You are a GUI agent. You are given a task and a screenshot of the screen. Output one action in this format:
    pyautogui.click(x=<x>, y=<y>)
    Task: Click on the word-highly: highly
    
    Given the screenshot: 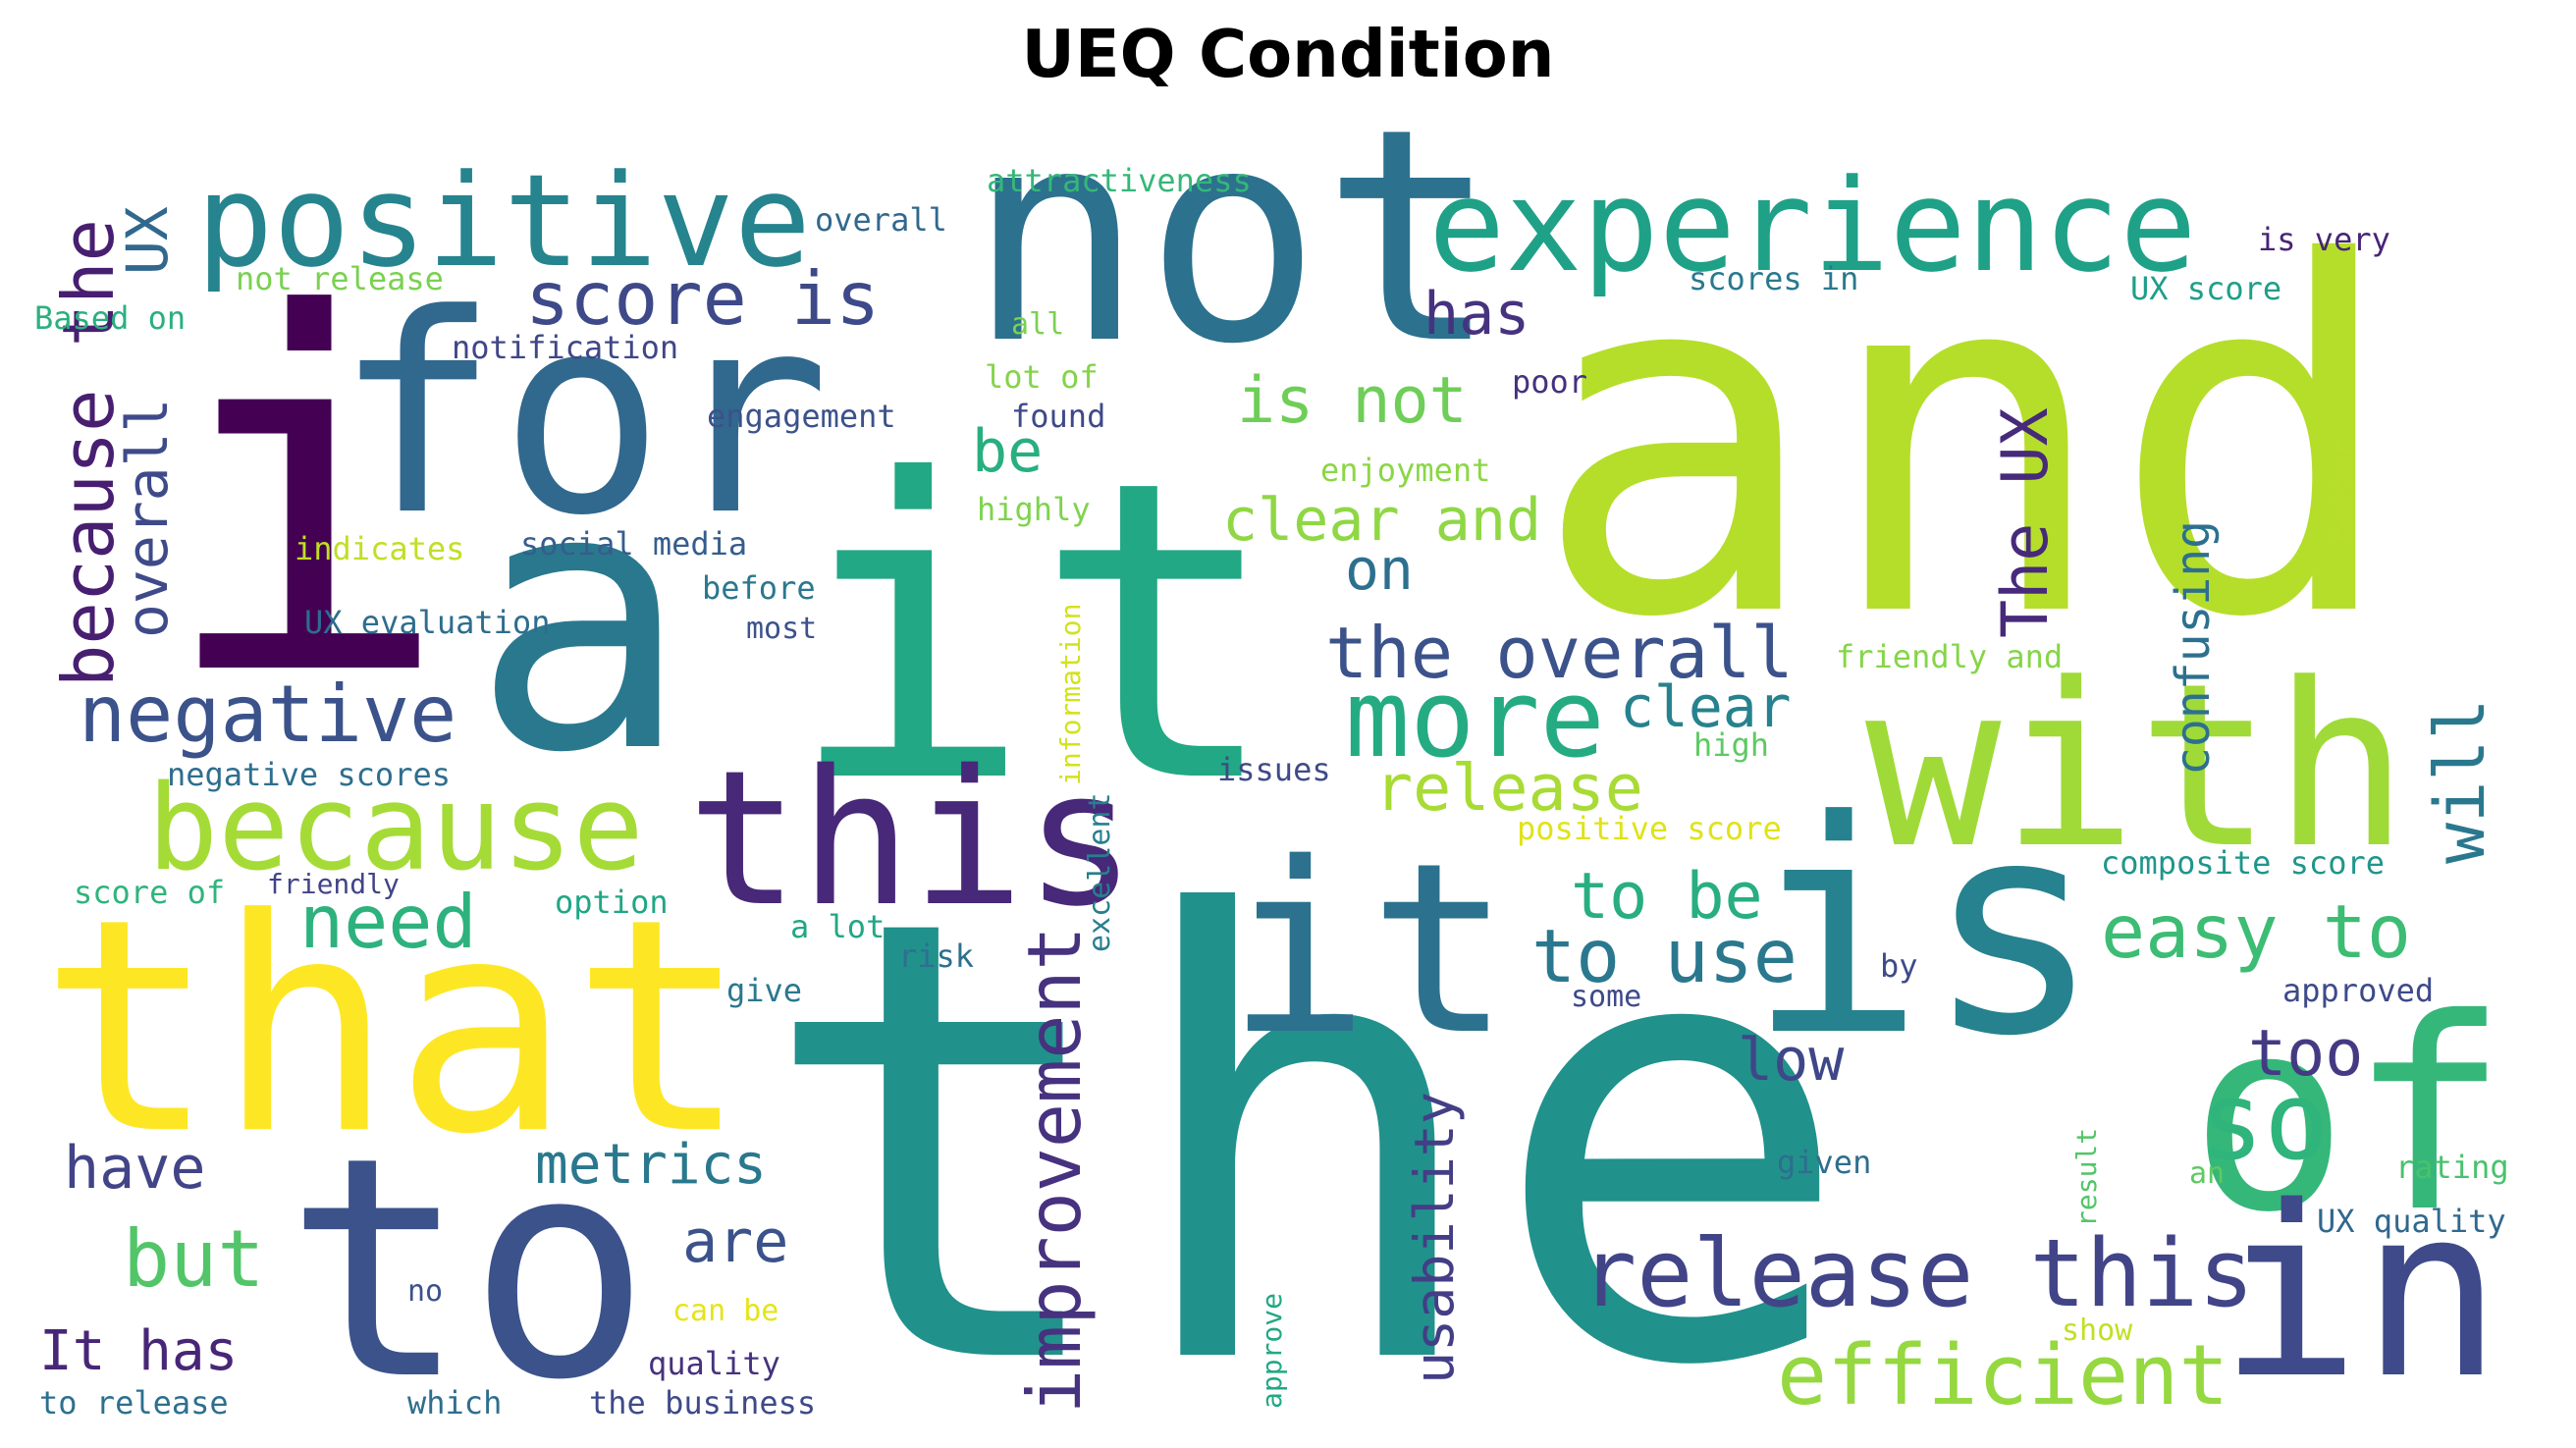 What is the action you would take?
    pyautogui.click(x=1034, y=509)
    